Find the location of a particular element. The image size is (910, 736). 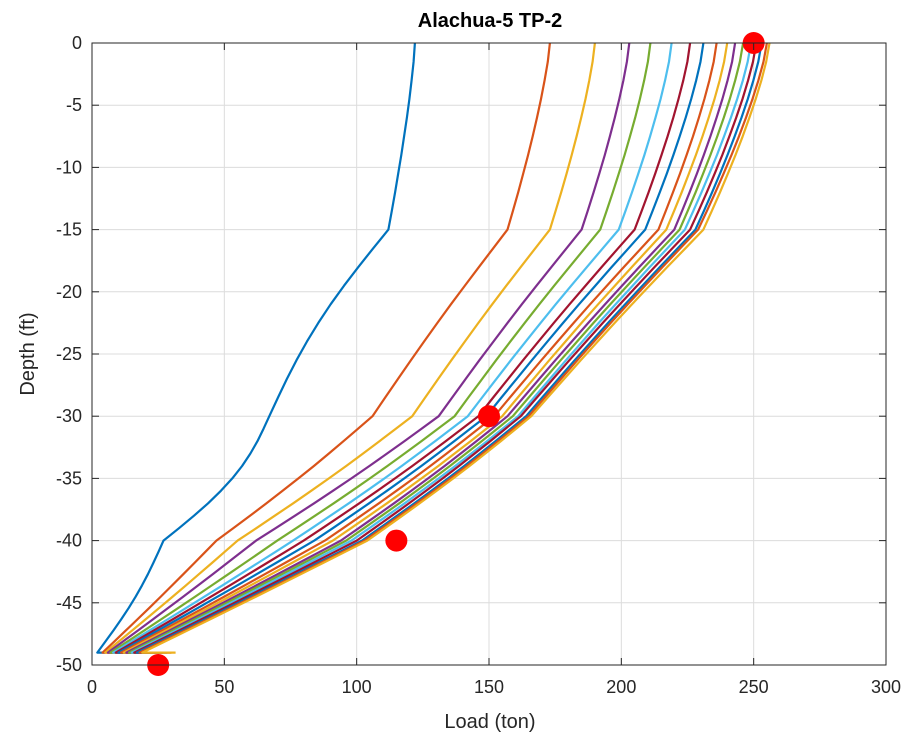

y-tick-label: -30 is located at coordinates (69, 416).